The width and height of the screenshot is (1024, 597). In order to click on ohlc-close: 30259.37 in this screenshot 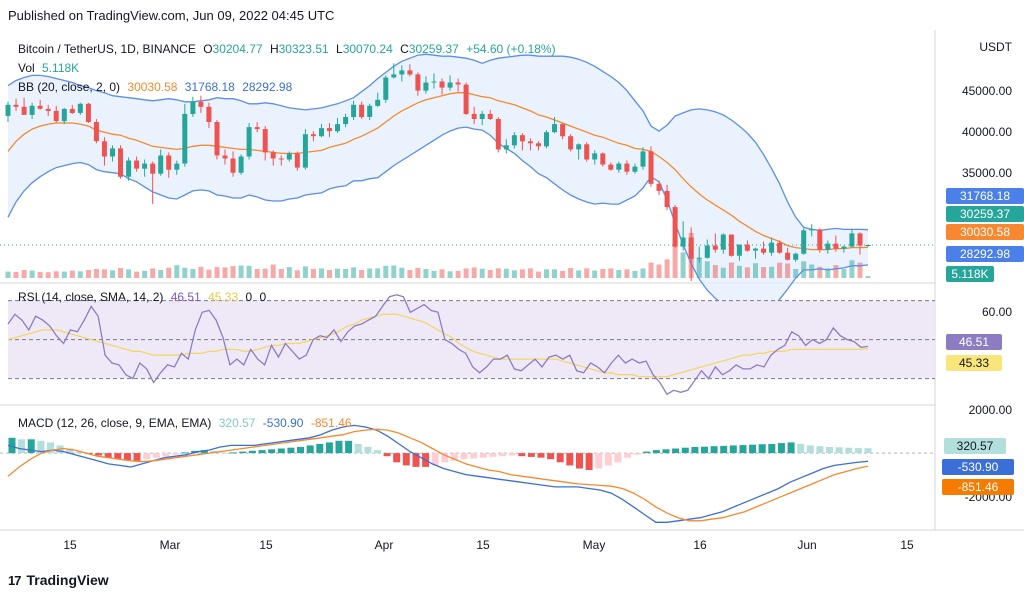, I will do `click(433, 49)`.